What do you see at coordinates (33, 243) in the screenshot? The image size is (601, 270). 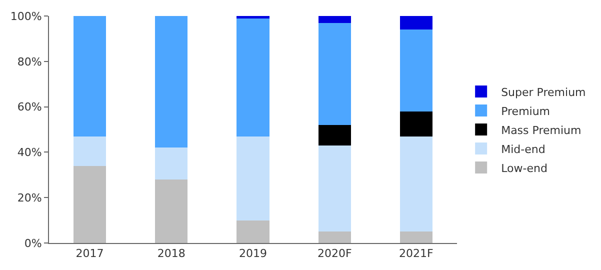 I see `y-tick-label: 0%` at bounding box center [33, 243].